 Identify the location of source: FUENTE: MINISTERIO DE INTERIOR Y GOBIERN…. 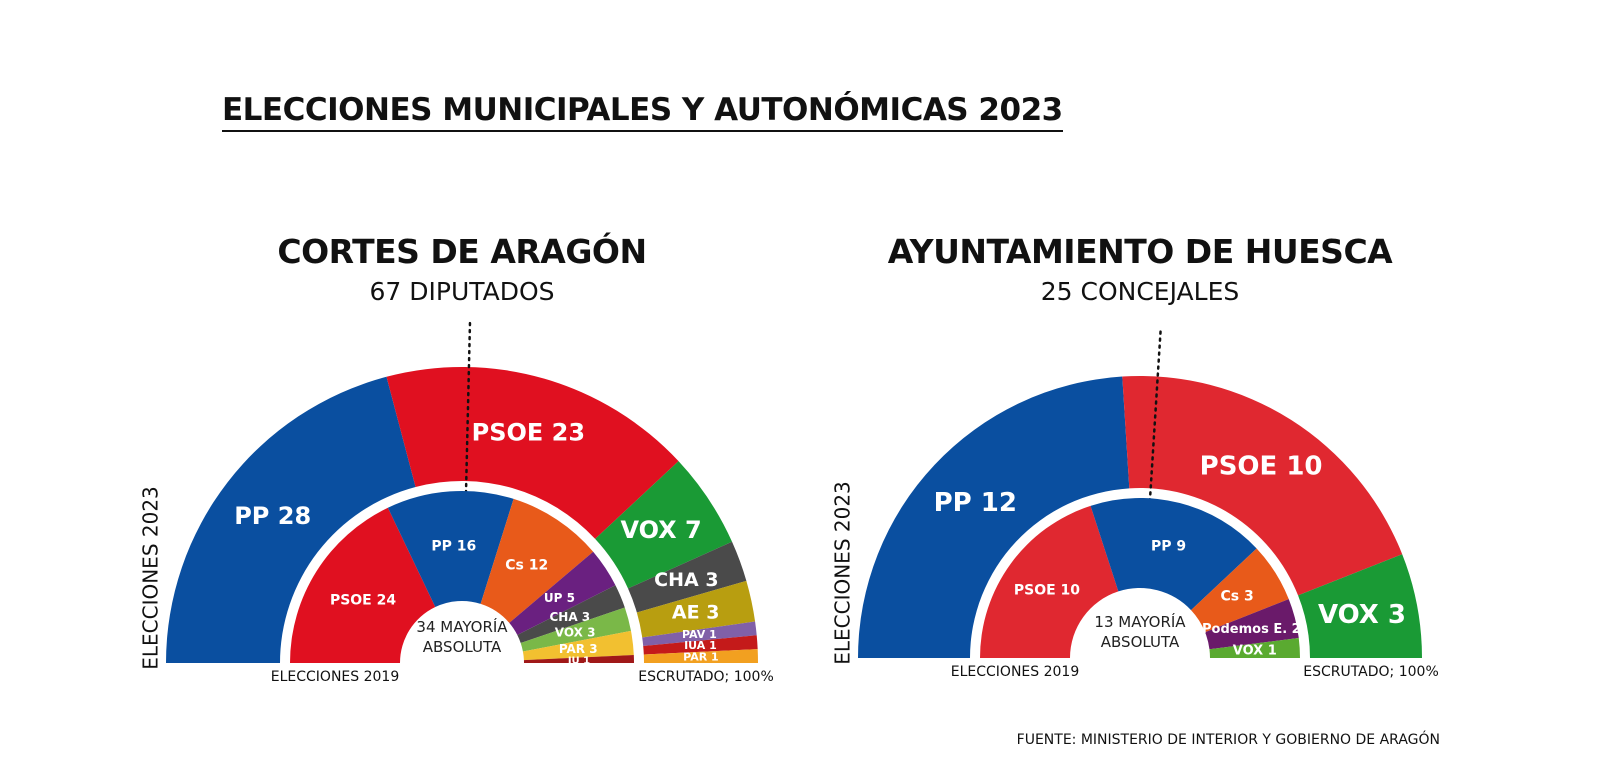
(1228, 740).